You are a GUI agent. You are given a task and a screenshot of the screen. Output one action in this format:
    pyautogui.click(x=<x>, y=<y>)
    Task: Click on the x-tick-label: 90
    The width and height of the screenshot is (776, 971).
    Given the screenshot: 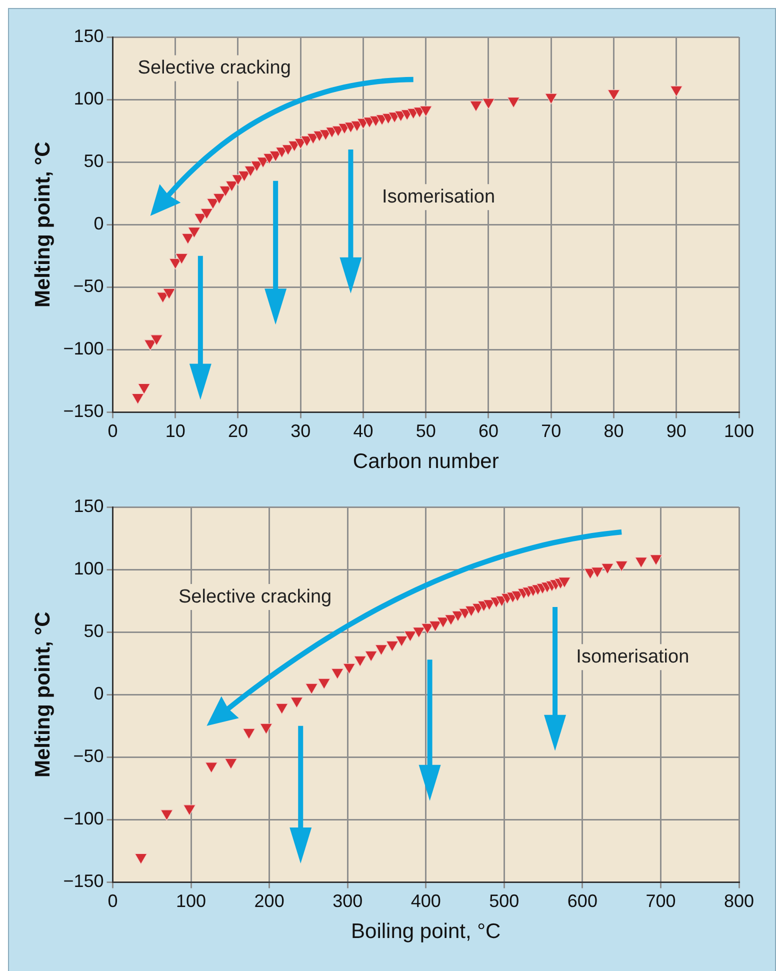 What is the action you would take?
    pyautogui.click(x=676, y=430)
    